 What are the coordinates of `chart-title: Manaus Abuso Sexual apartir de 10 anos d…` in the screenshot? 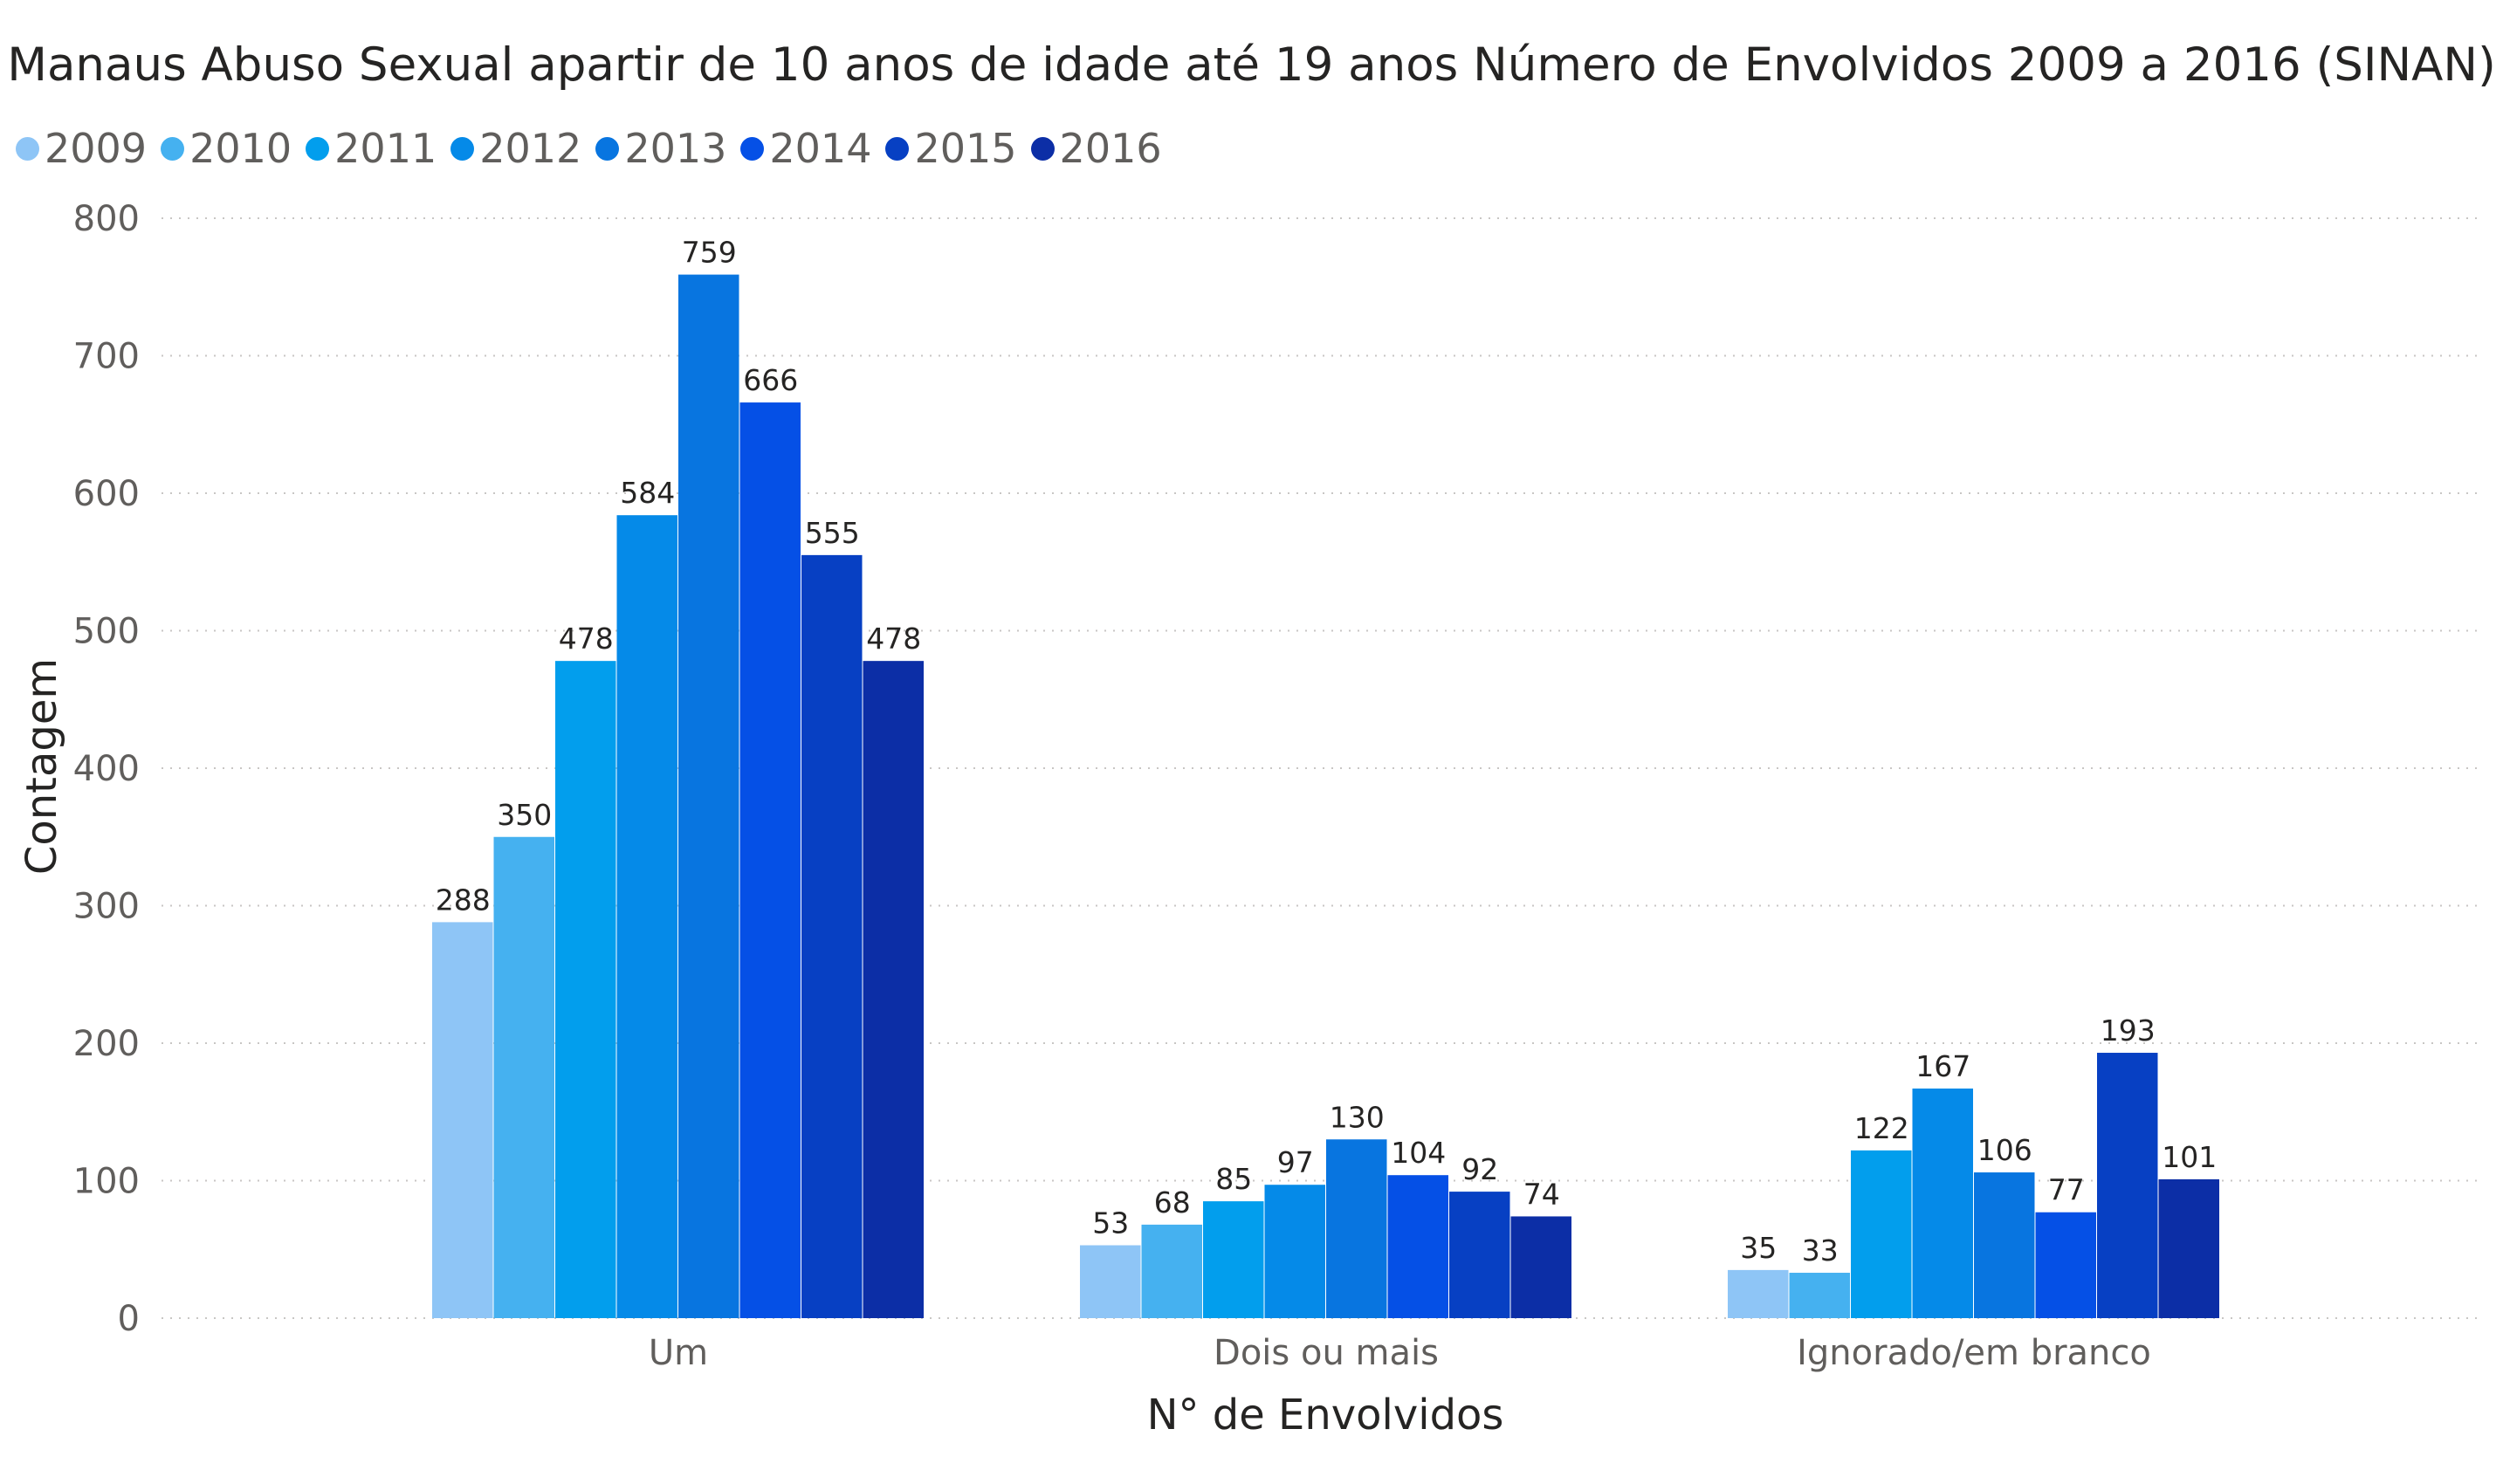 It's located at (1251, 65).